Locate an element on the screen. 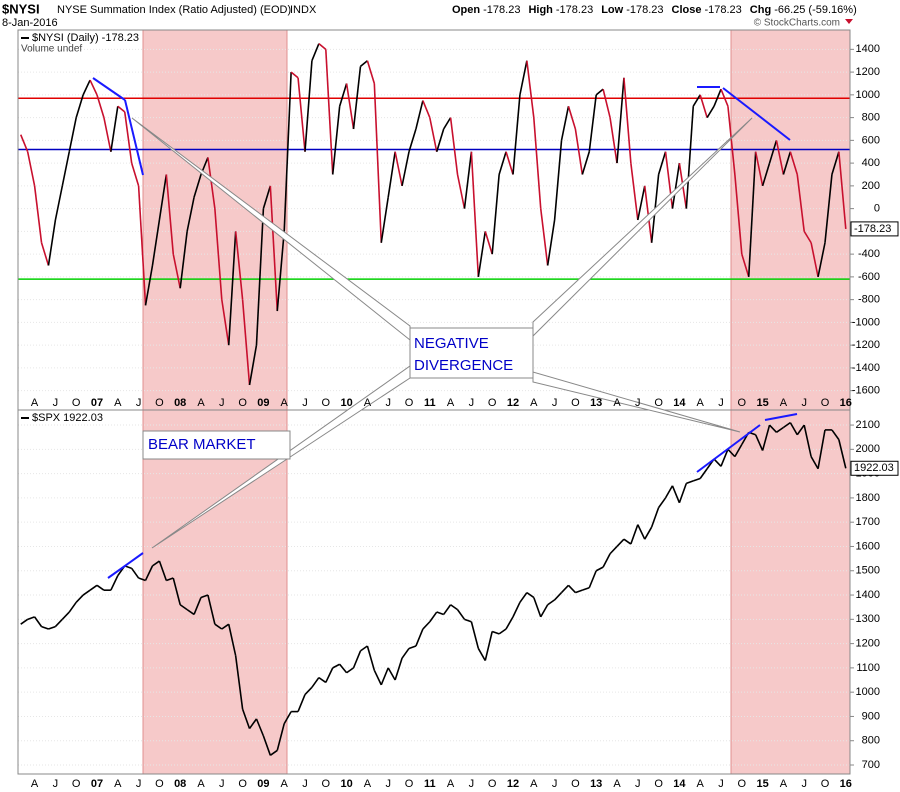  divergence-box is located at coordinates (471, 353).